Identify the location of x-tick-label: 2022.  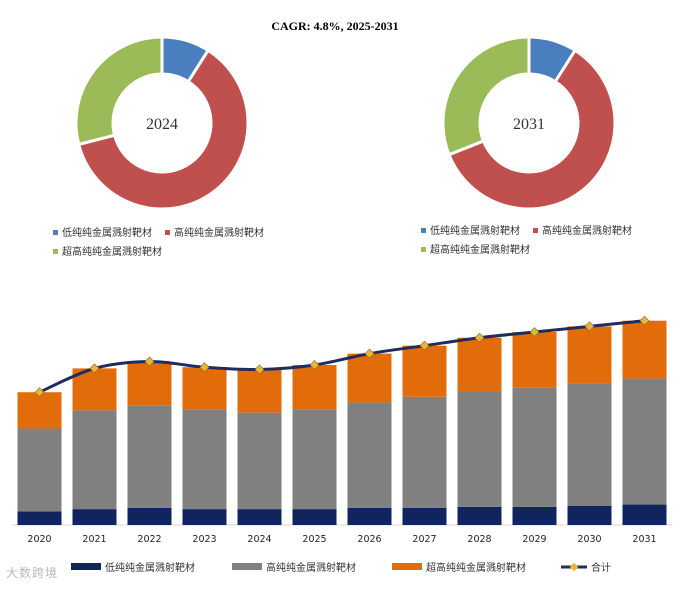
(149, 539).